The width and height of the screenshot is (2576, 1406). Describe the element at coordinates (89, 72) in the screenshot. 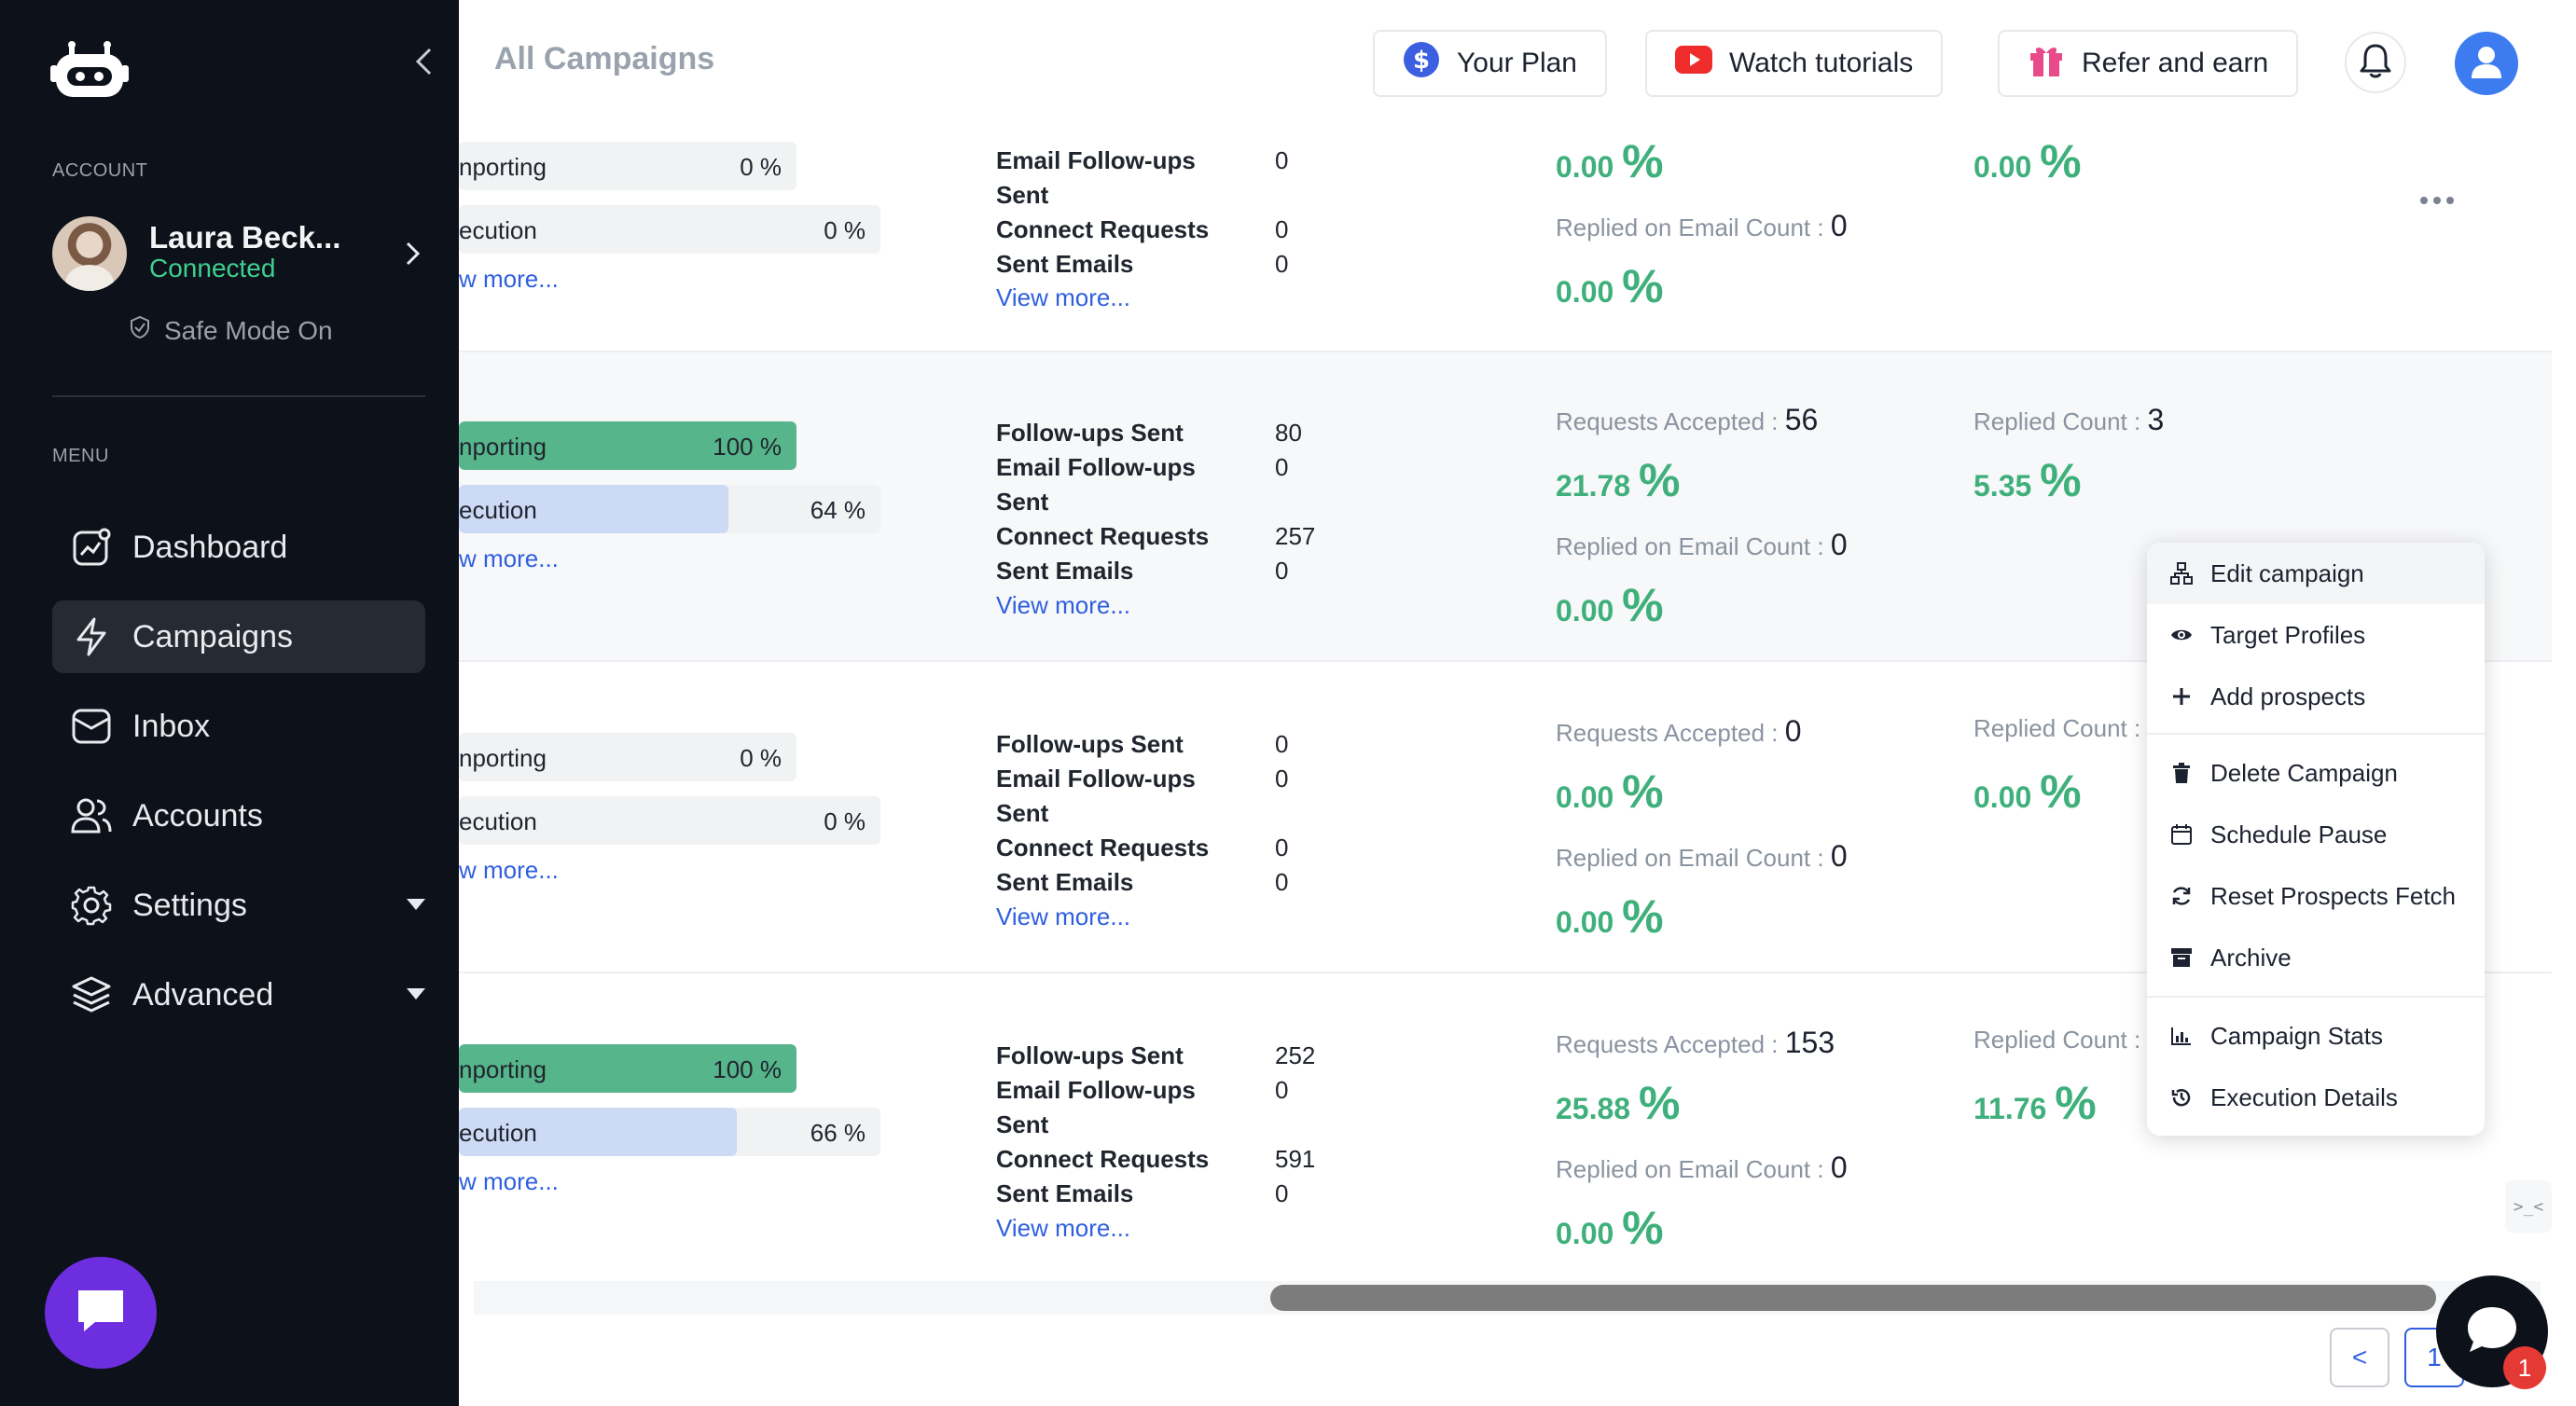

I see `robot-logo-icon` at that location.